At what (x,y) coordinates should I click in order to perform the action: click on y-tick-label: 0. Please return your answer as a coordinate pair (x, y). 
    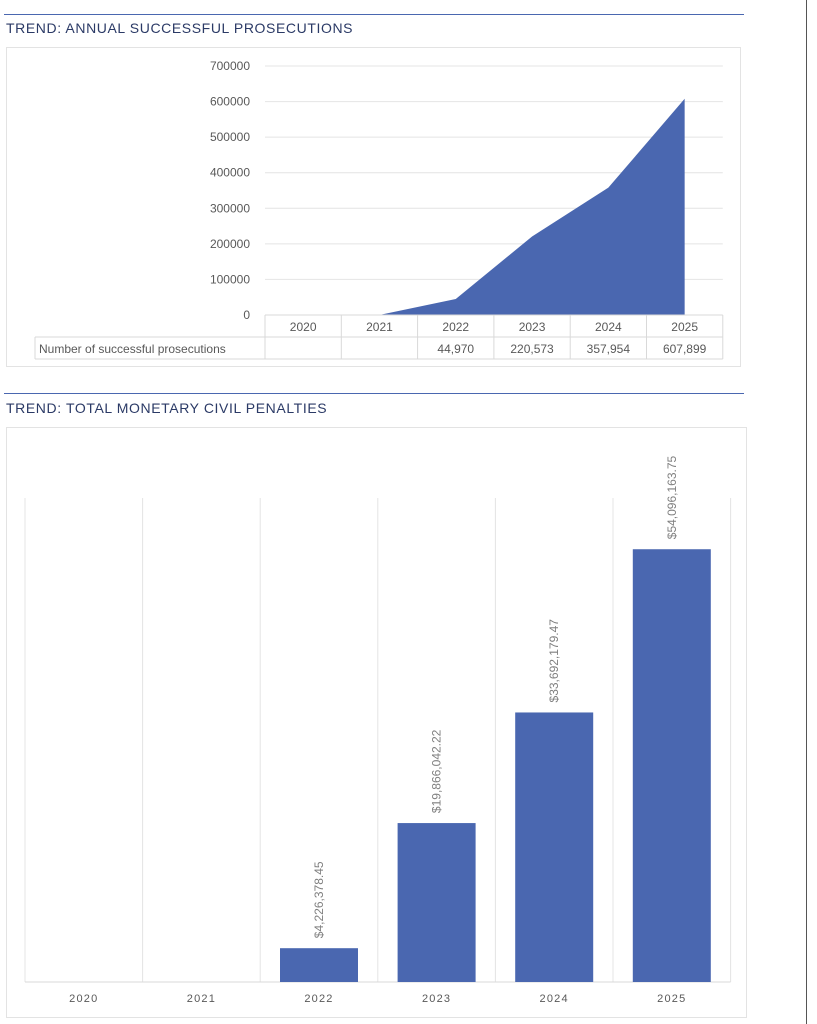
    Looking at the image, I should click on (246, 315).